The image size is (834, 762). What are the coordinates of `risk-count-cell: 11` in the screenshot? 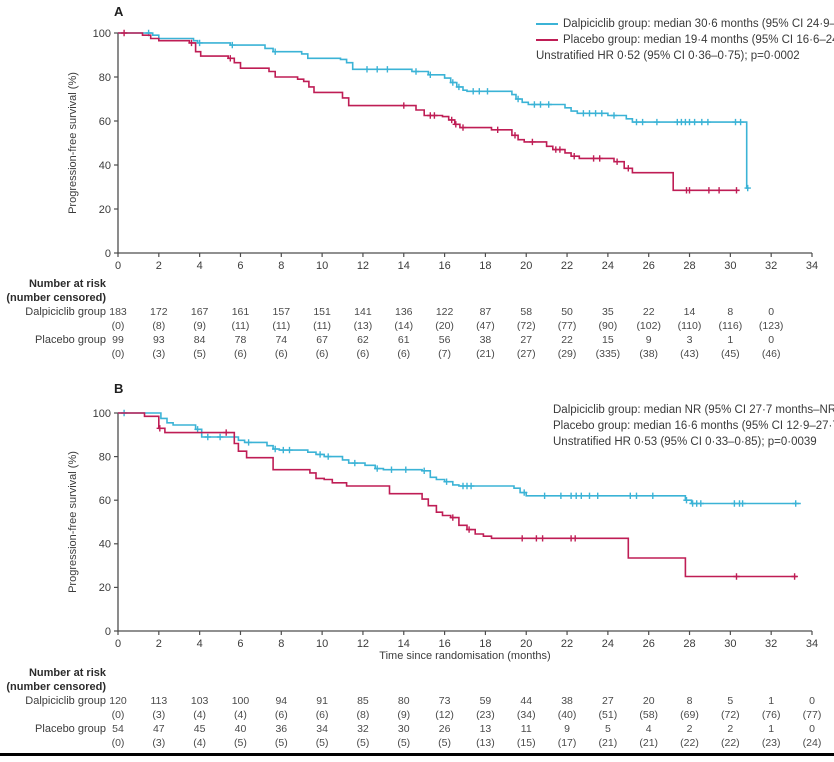 It's located at (526, 729).